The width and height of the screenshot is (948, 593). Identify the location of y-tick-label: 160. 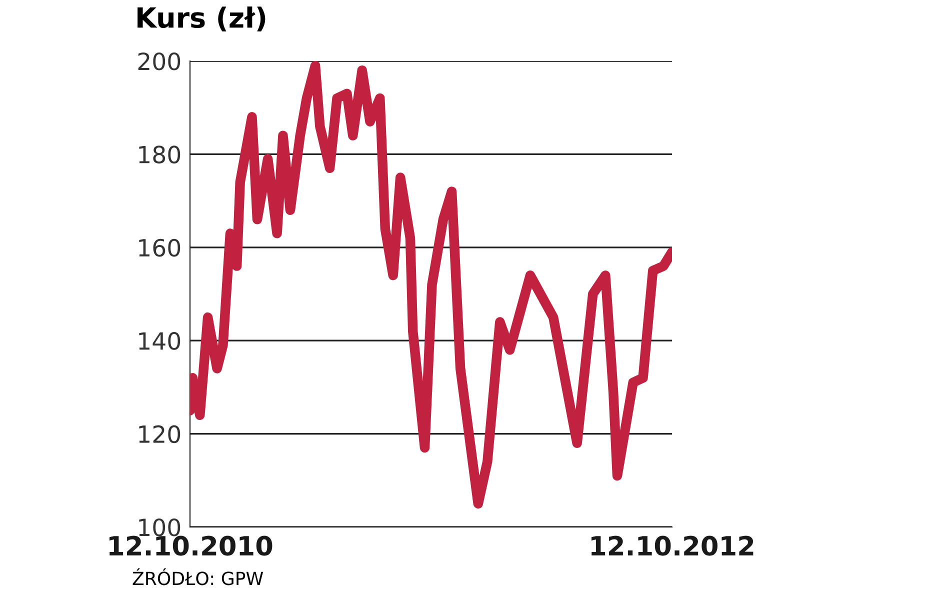
(159, 247).